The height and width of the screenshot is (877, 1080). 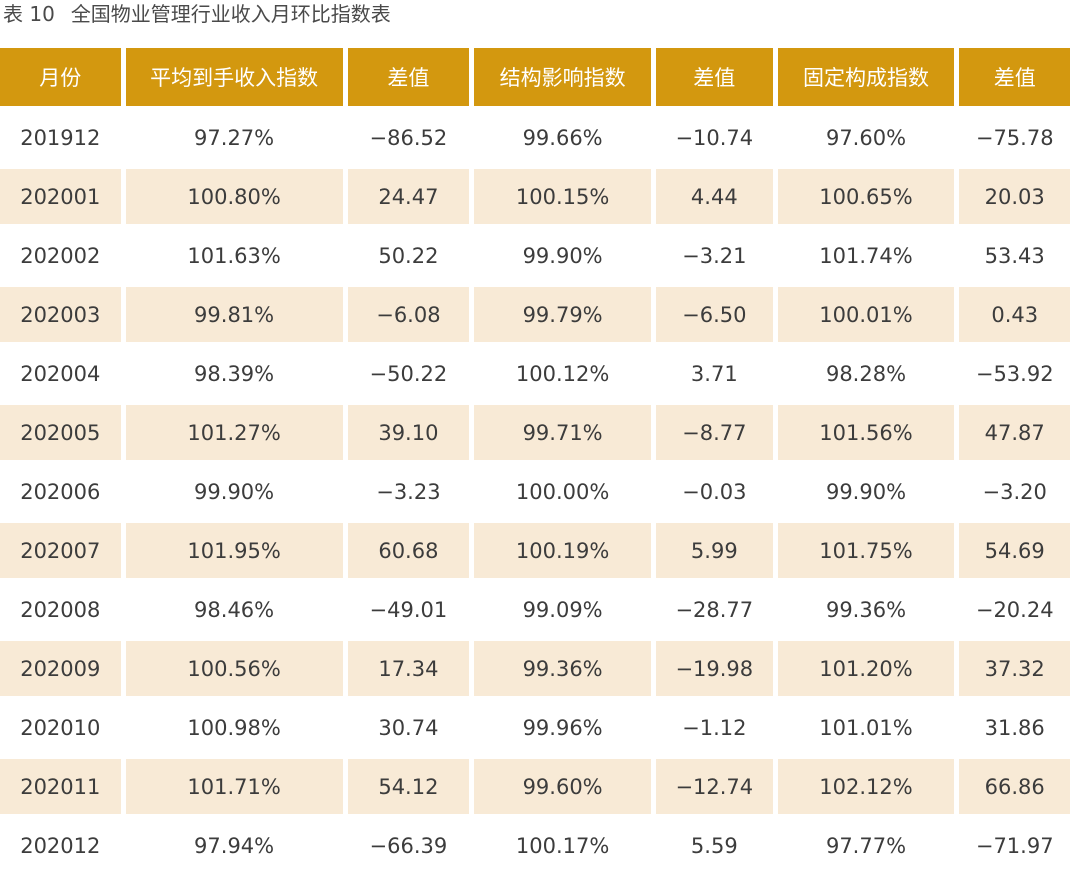 What do you see at coordinates (562, 845) in the screenshot?
I see `cell-structure-index: 100.17%` at bounding box center [562, 845].